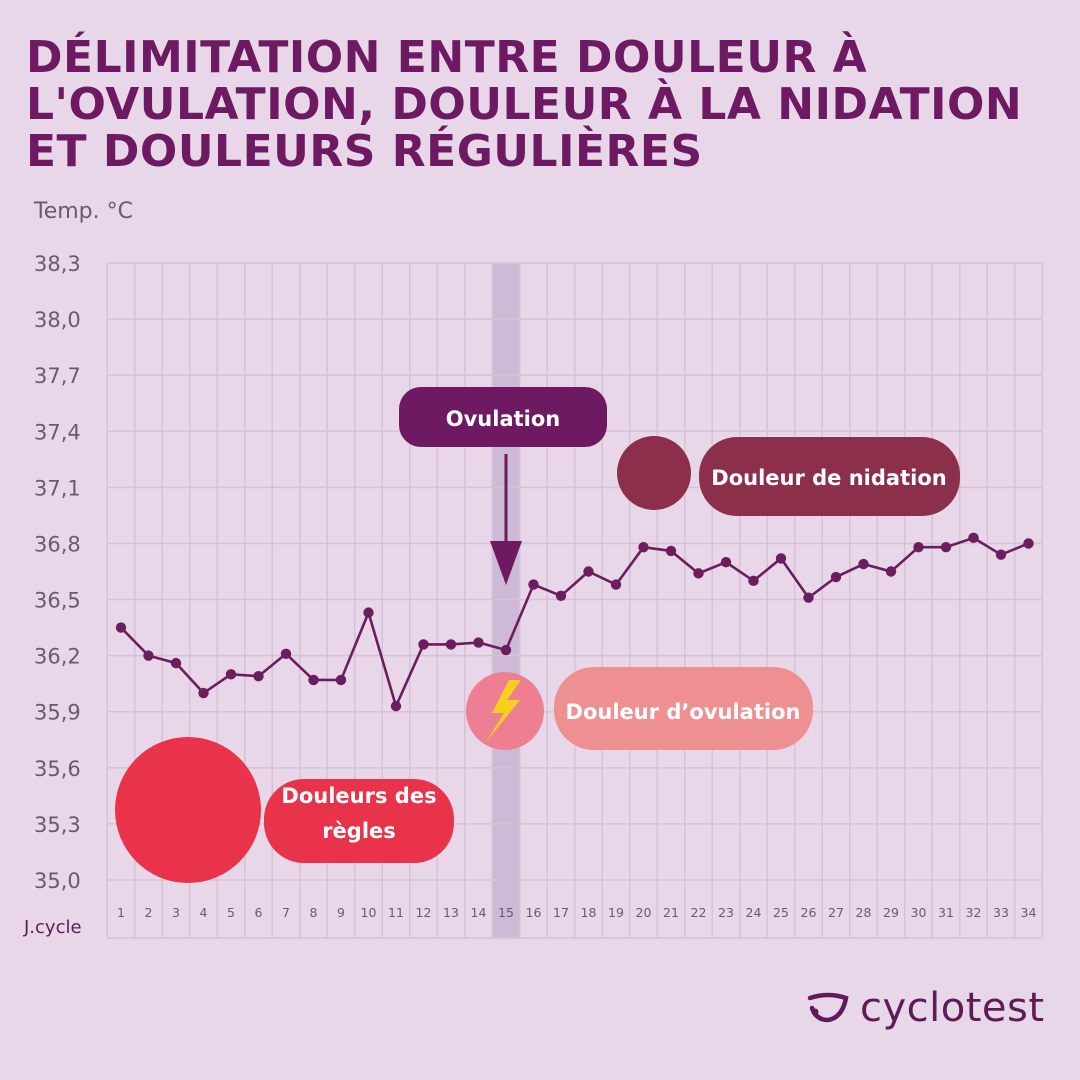  I want to click on cyclotest-logo-icon, so click(828, 1007).